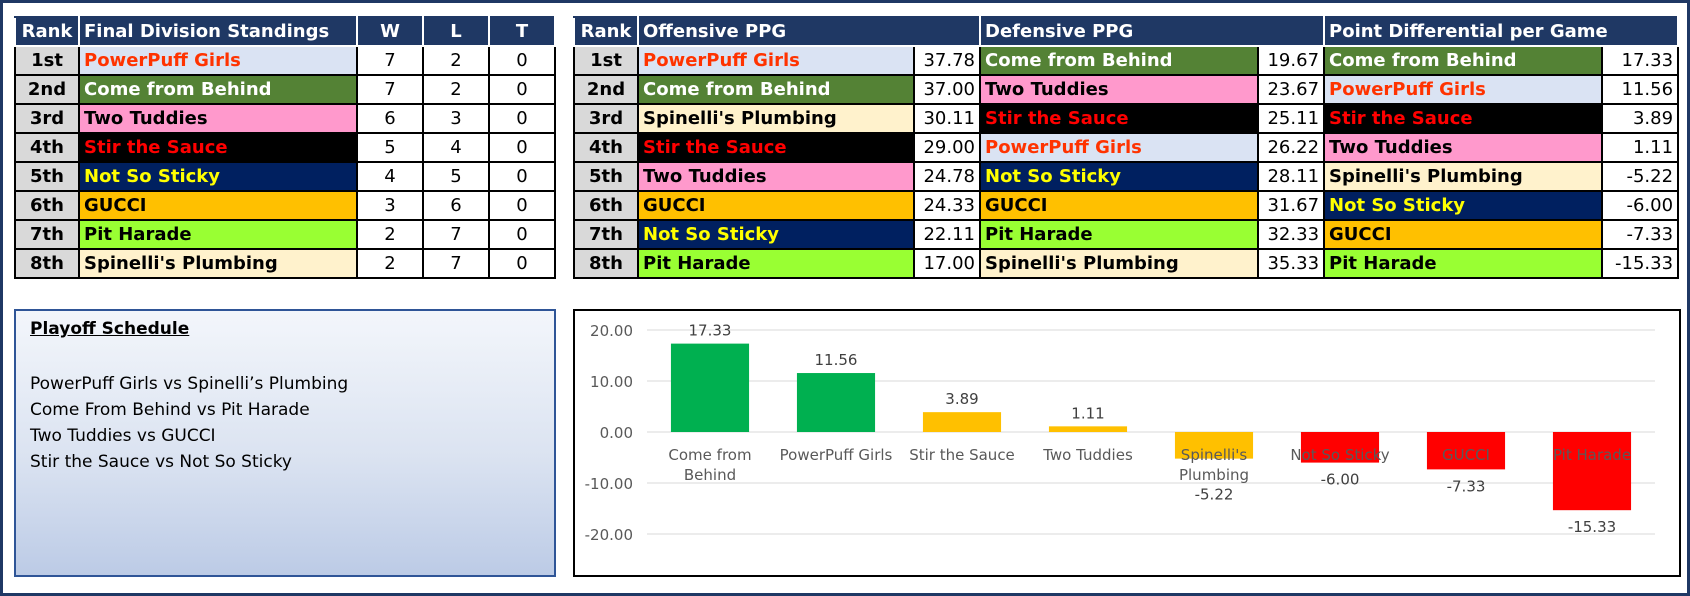  I want to click on wins-cell: 5, so click(390, 147).